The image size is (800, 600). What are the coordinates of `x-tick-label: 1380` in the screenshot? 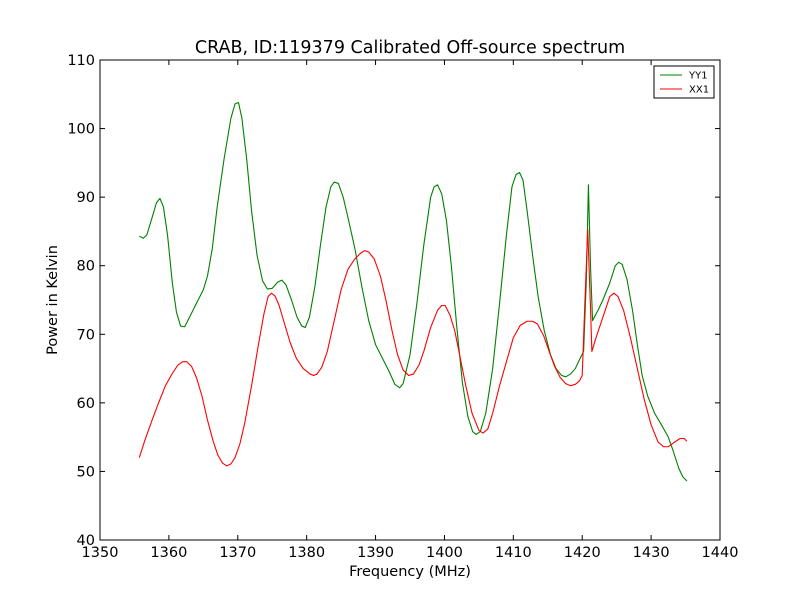 It's located at (306, 553).